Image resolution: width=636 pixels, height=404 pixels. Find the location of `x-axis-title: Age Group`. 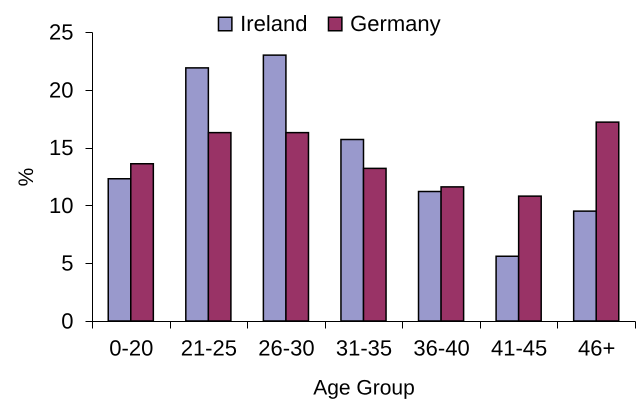

x-axis-title: Age Group is located at coordinates (364, 388).